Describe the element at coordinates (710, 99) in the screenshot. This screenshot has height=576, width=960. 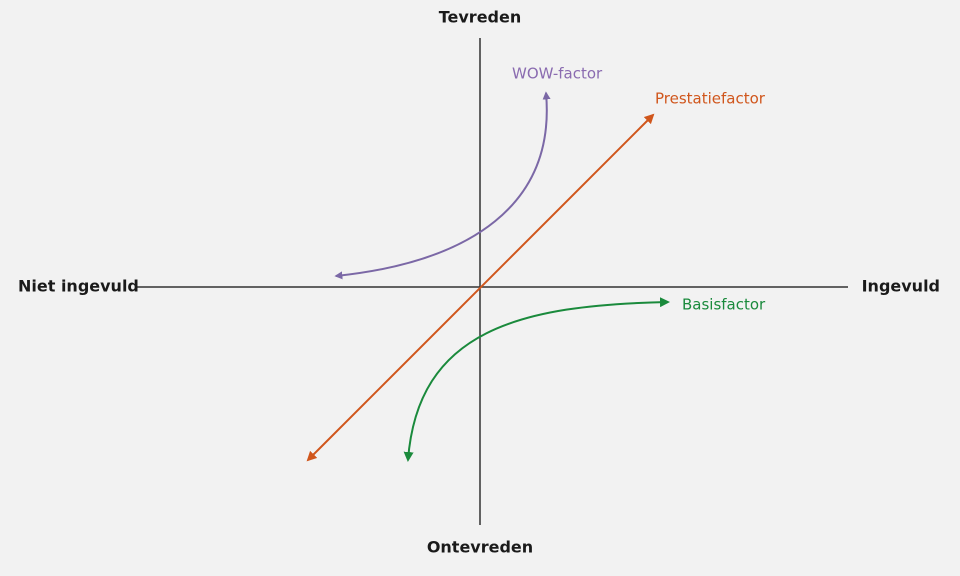
I see `prestatie-label: Prestatiefactor` at that location.